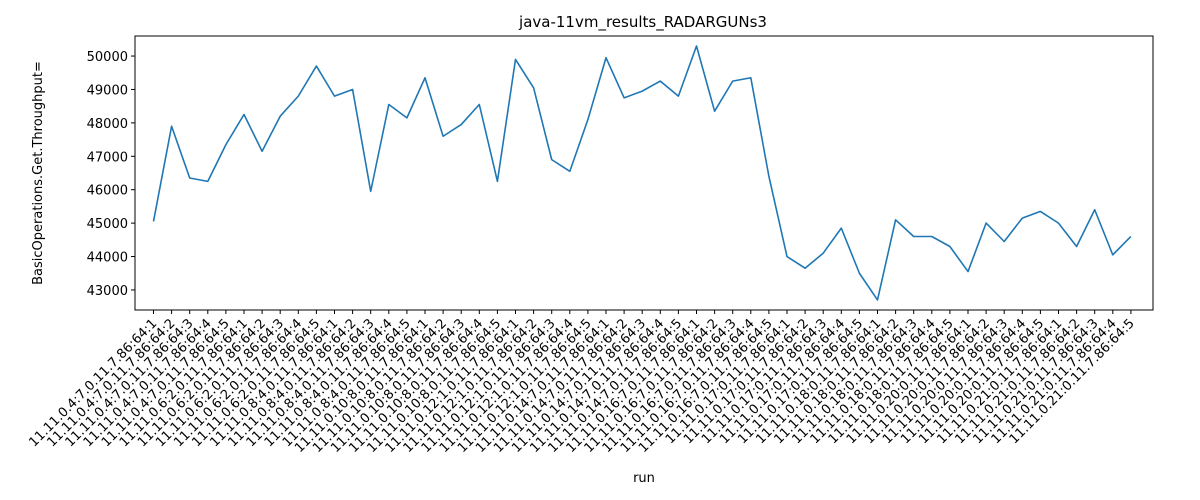 The height and width of the screenshot is (500, 1200). I want to click on y-tick-label: 48000, so click(107, 124).